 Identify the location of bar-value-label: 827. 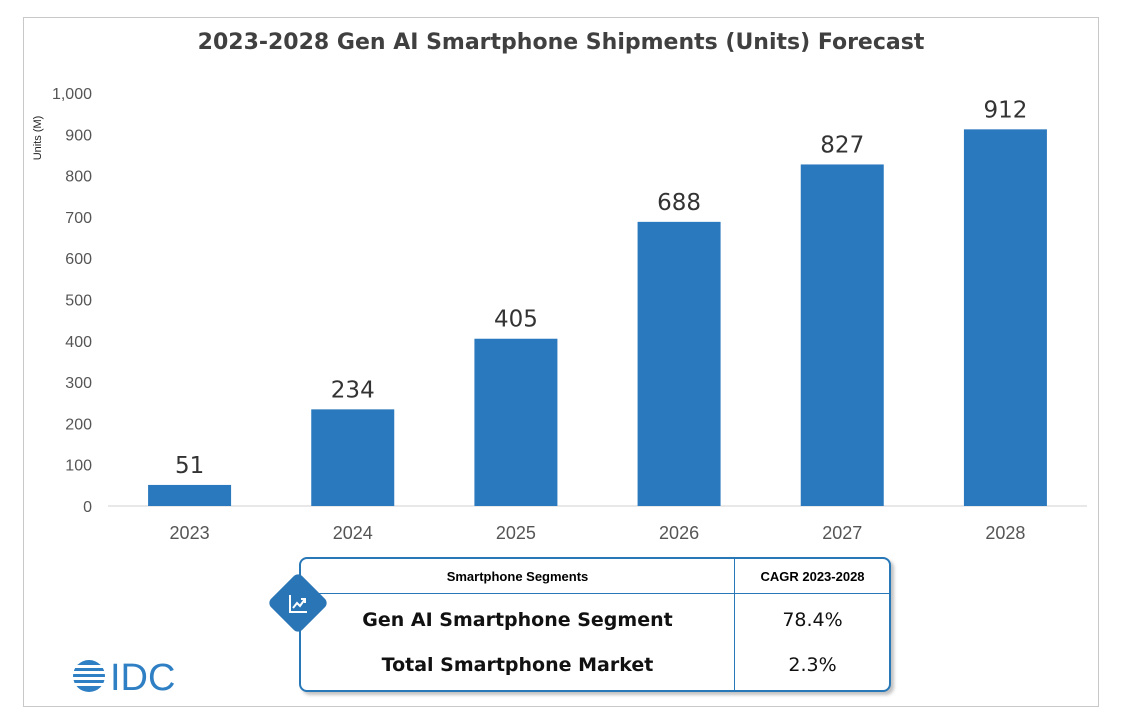
(842, 145).